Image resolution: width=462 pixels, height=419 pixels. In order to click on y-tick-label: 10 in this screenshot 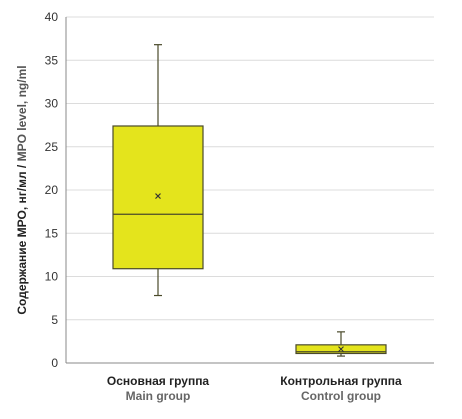, I will do `click(52, 277)`.